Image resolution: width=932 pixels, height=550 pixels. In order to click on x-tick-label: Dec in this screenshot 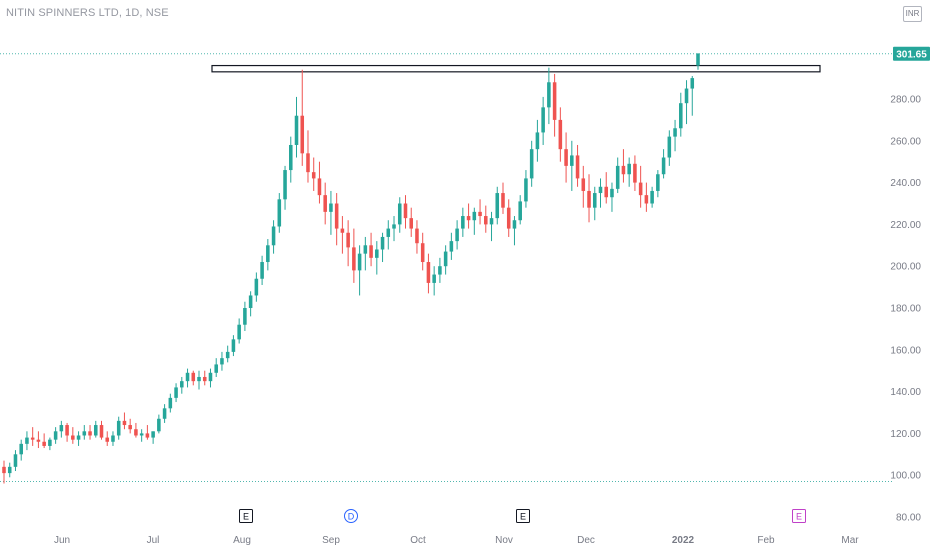, I will do `click(586, 540)`.